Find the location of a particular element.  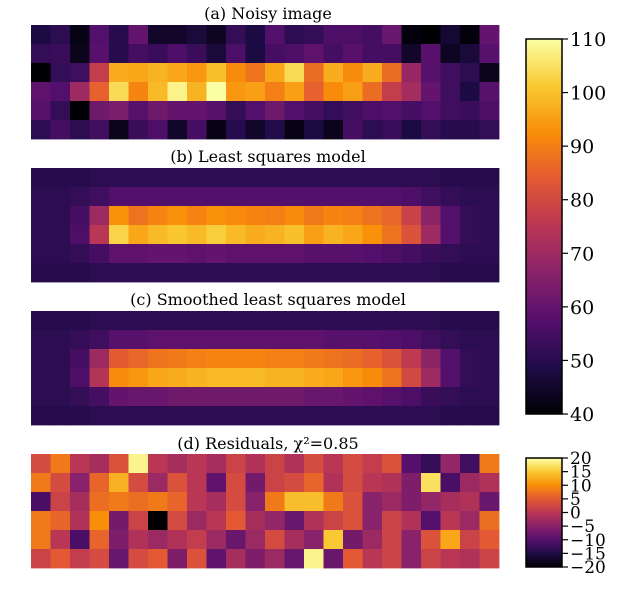

colorbar-tick-label: −15 is located at coordinates (588, 554).